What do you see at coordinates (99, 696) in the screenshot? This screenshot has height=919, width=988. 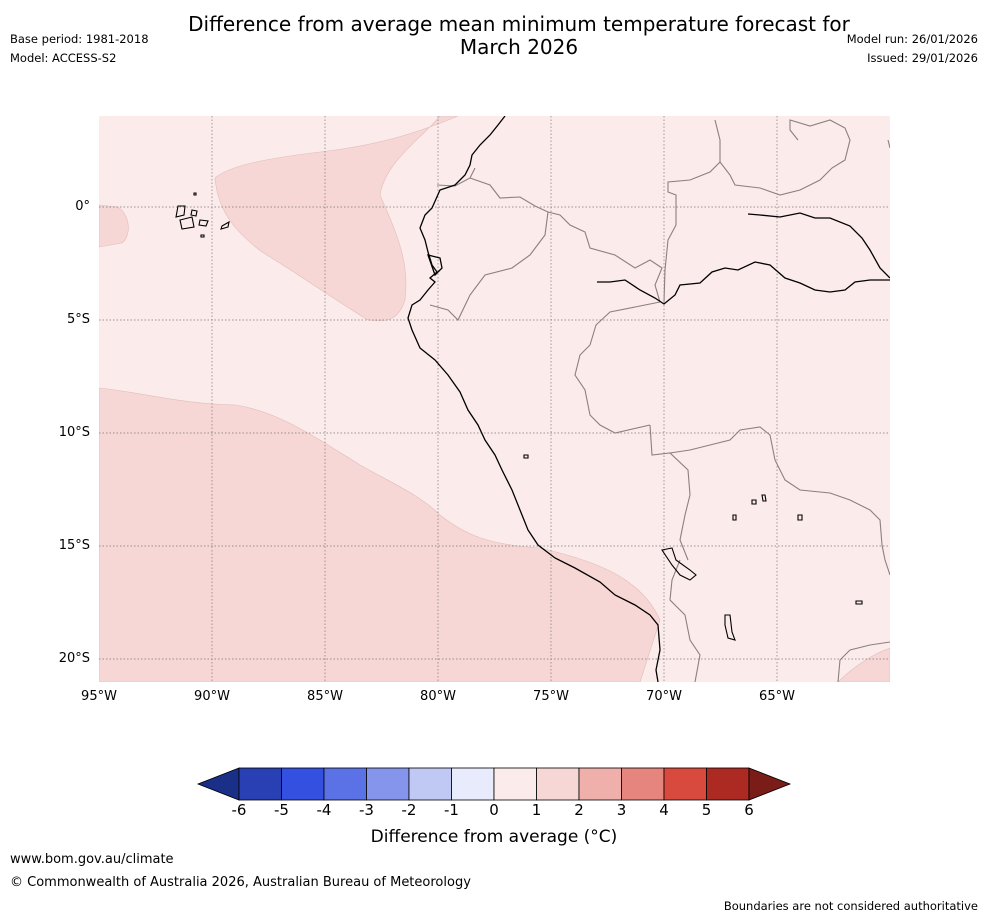 I see `lon-label-95w: 95°W` at bounding box center [99, 696].